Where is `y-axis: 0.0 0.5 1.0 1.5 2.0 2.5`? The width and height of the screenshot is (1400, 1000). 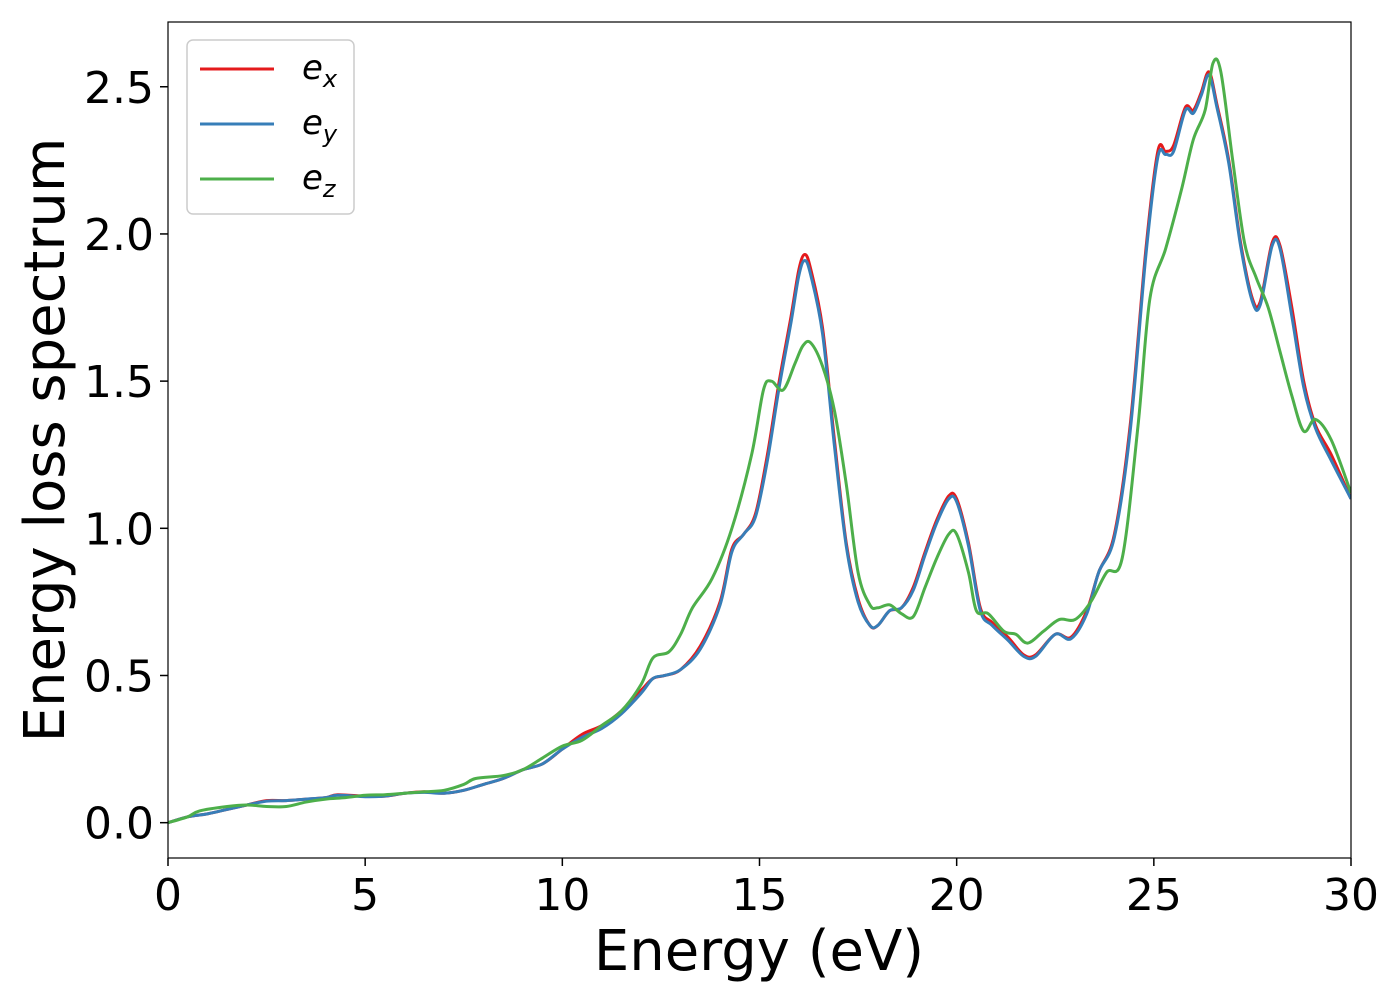
y-axis: 0.0 0.5 1.0 1.5 2.0 2.5 is located at coordinates (126, 456).